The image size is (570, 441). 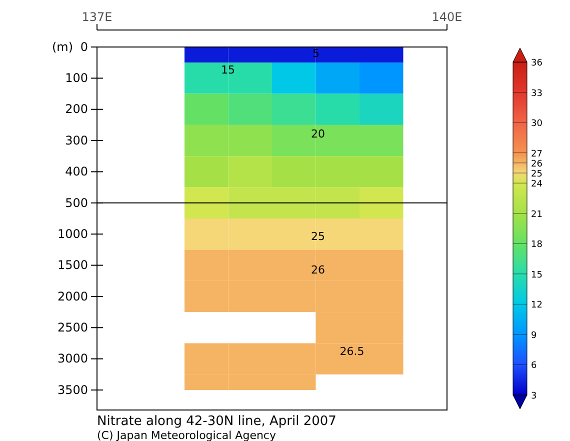 What do you see at coordinates (72, 389) in the screenshot?
I see `y-tick-label: 3500` at bounding box center [72, 389].